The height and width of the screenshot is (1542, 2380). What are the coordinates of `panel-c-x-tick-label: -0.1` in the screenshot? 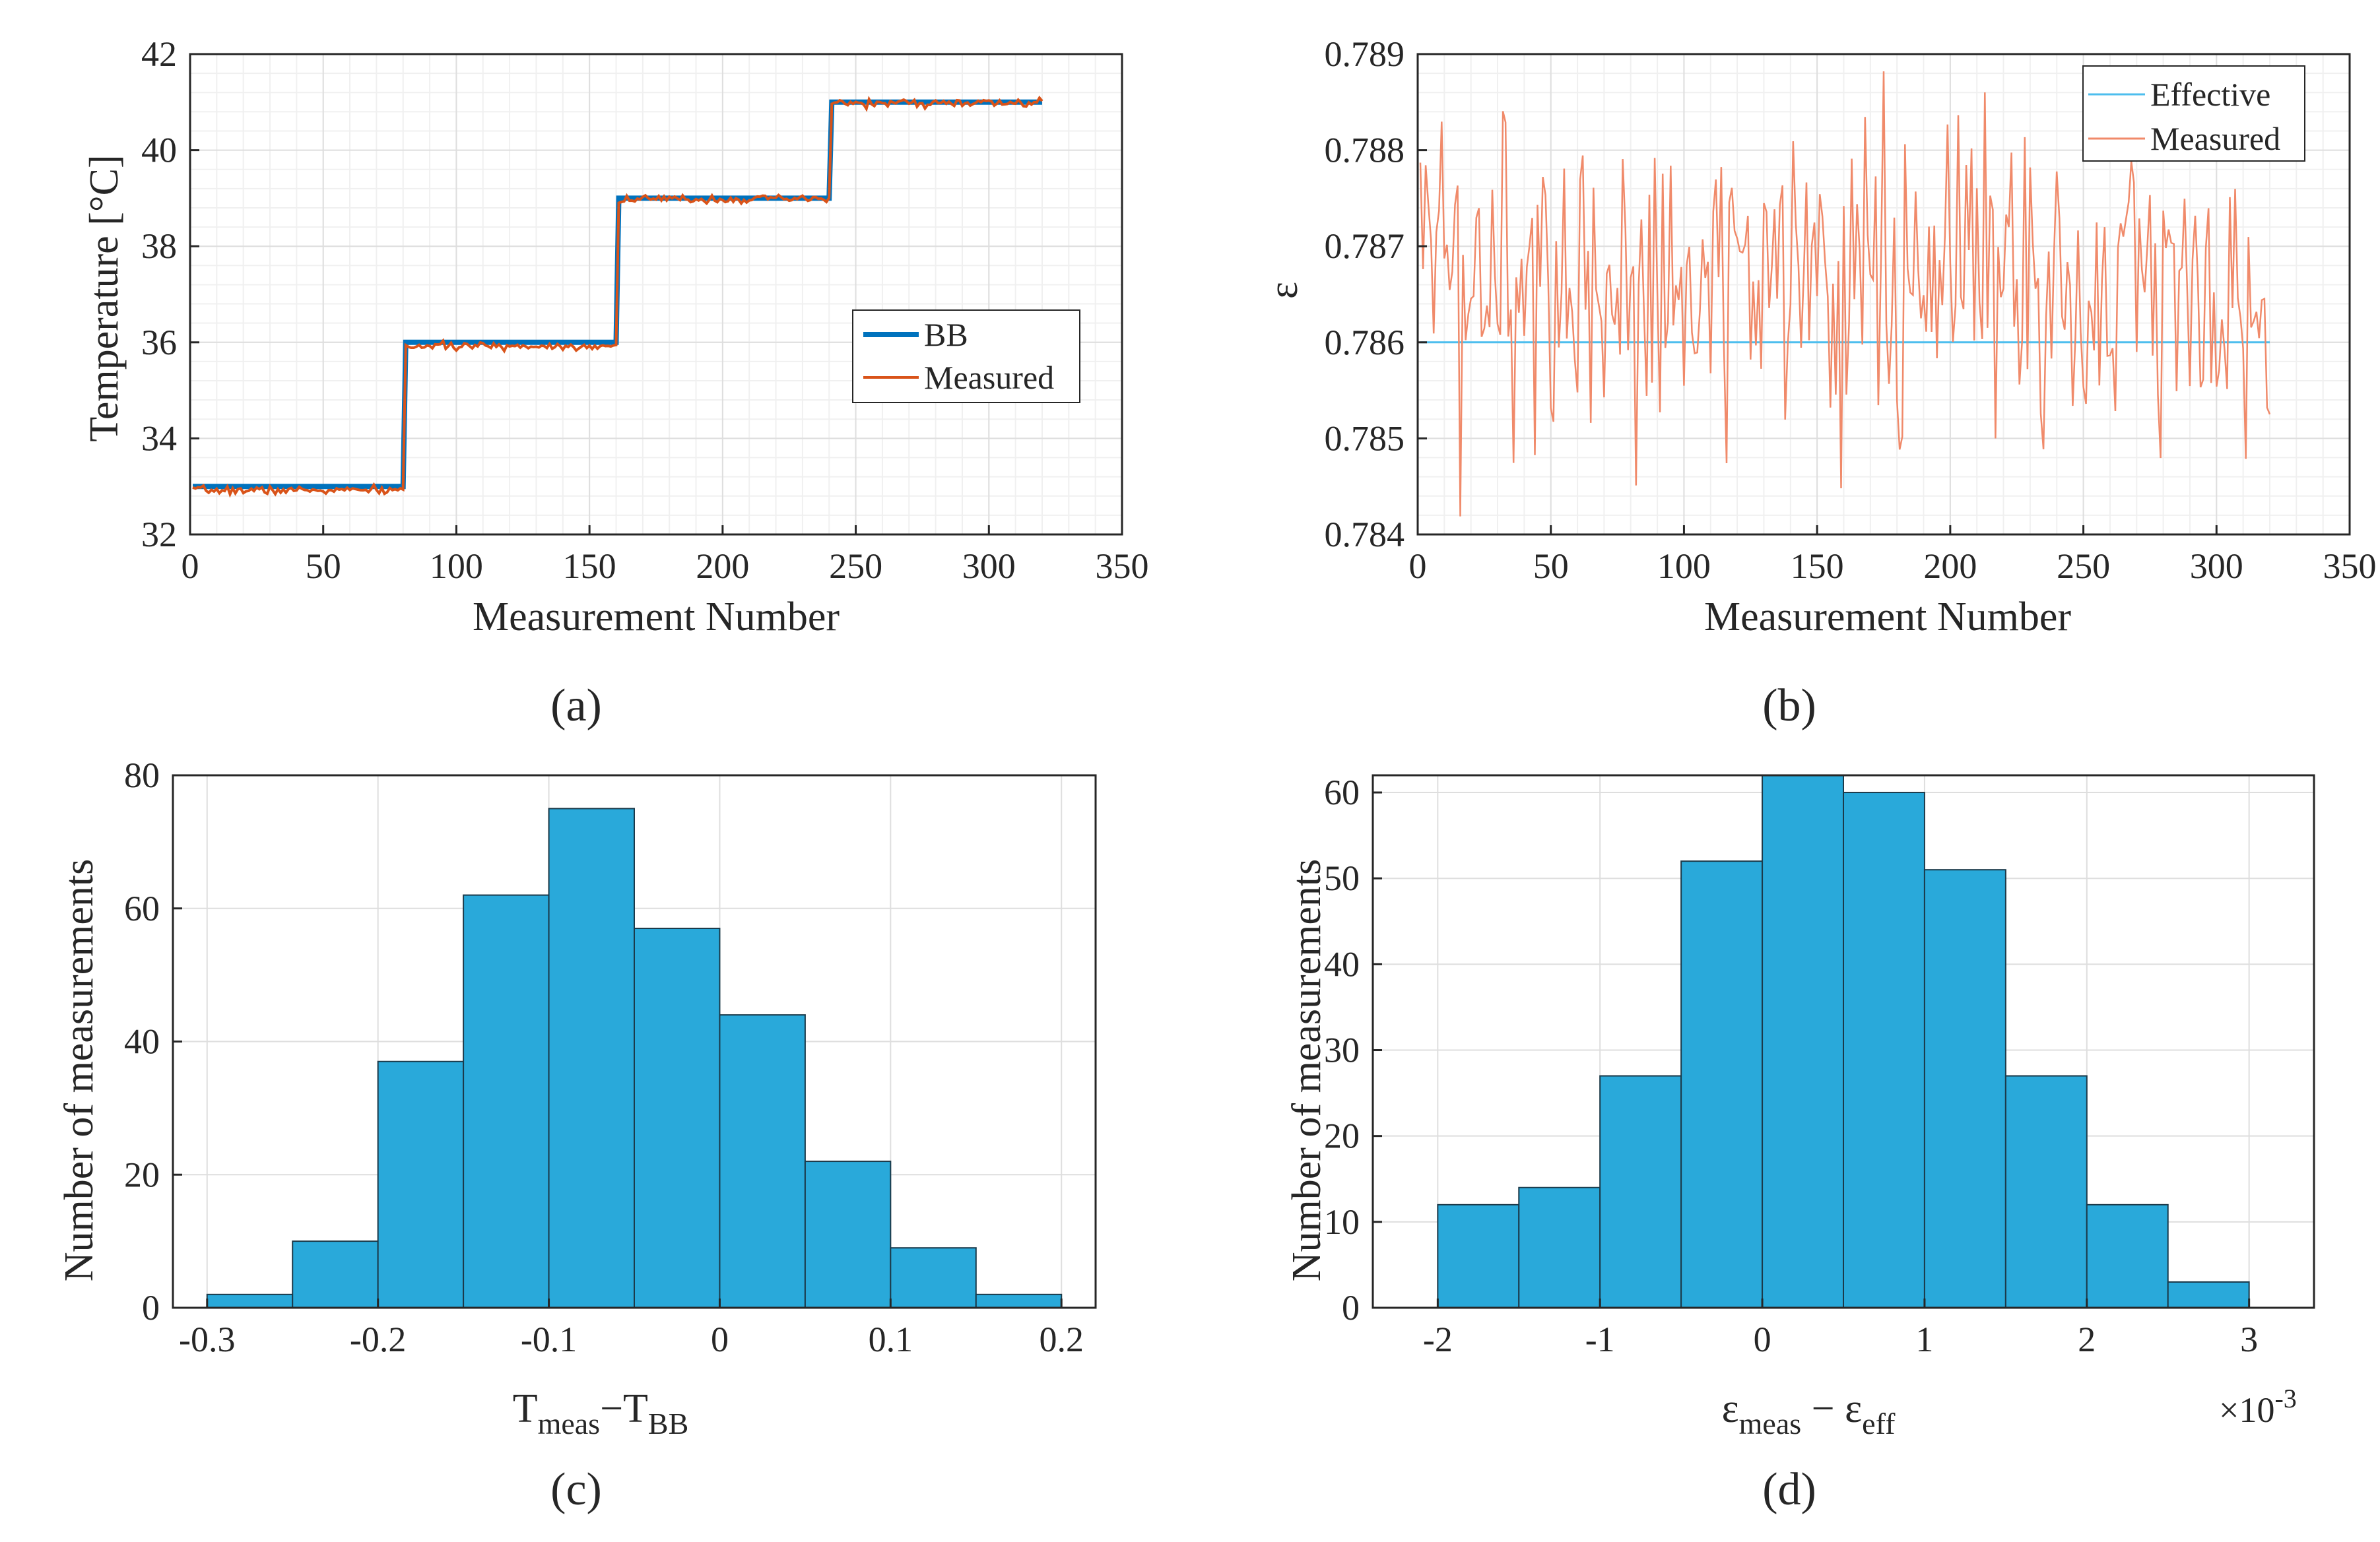 It's located at (549, 1339).